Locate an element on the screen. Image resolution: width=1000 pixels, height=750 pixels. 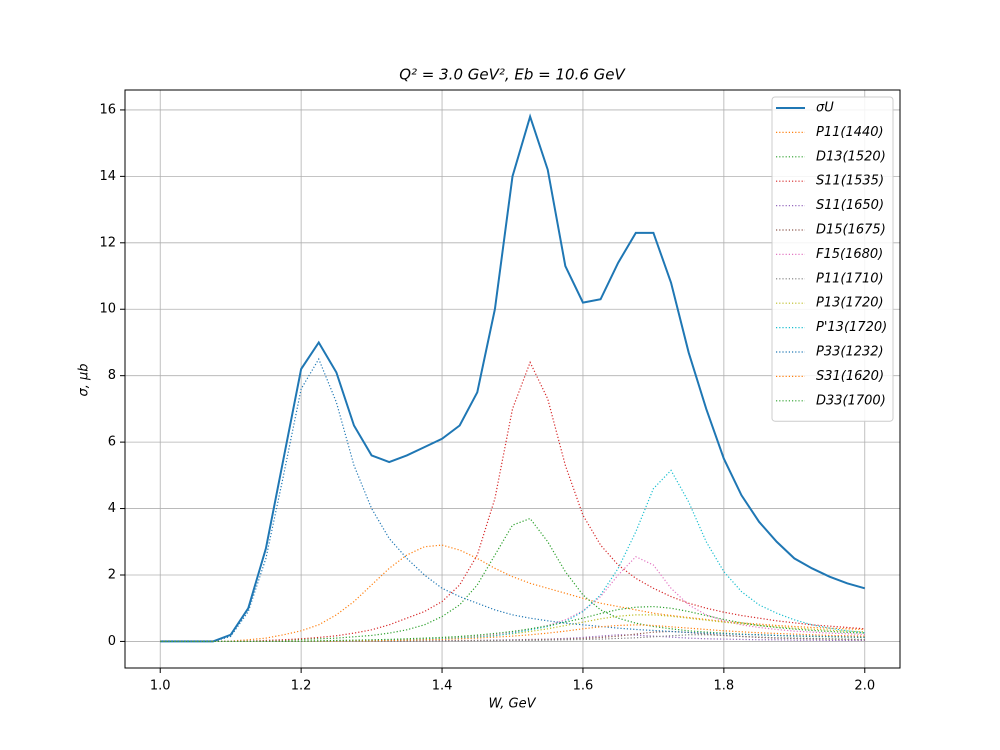
legend-box is located at coordinates (832, 259).